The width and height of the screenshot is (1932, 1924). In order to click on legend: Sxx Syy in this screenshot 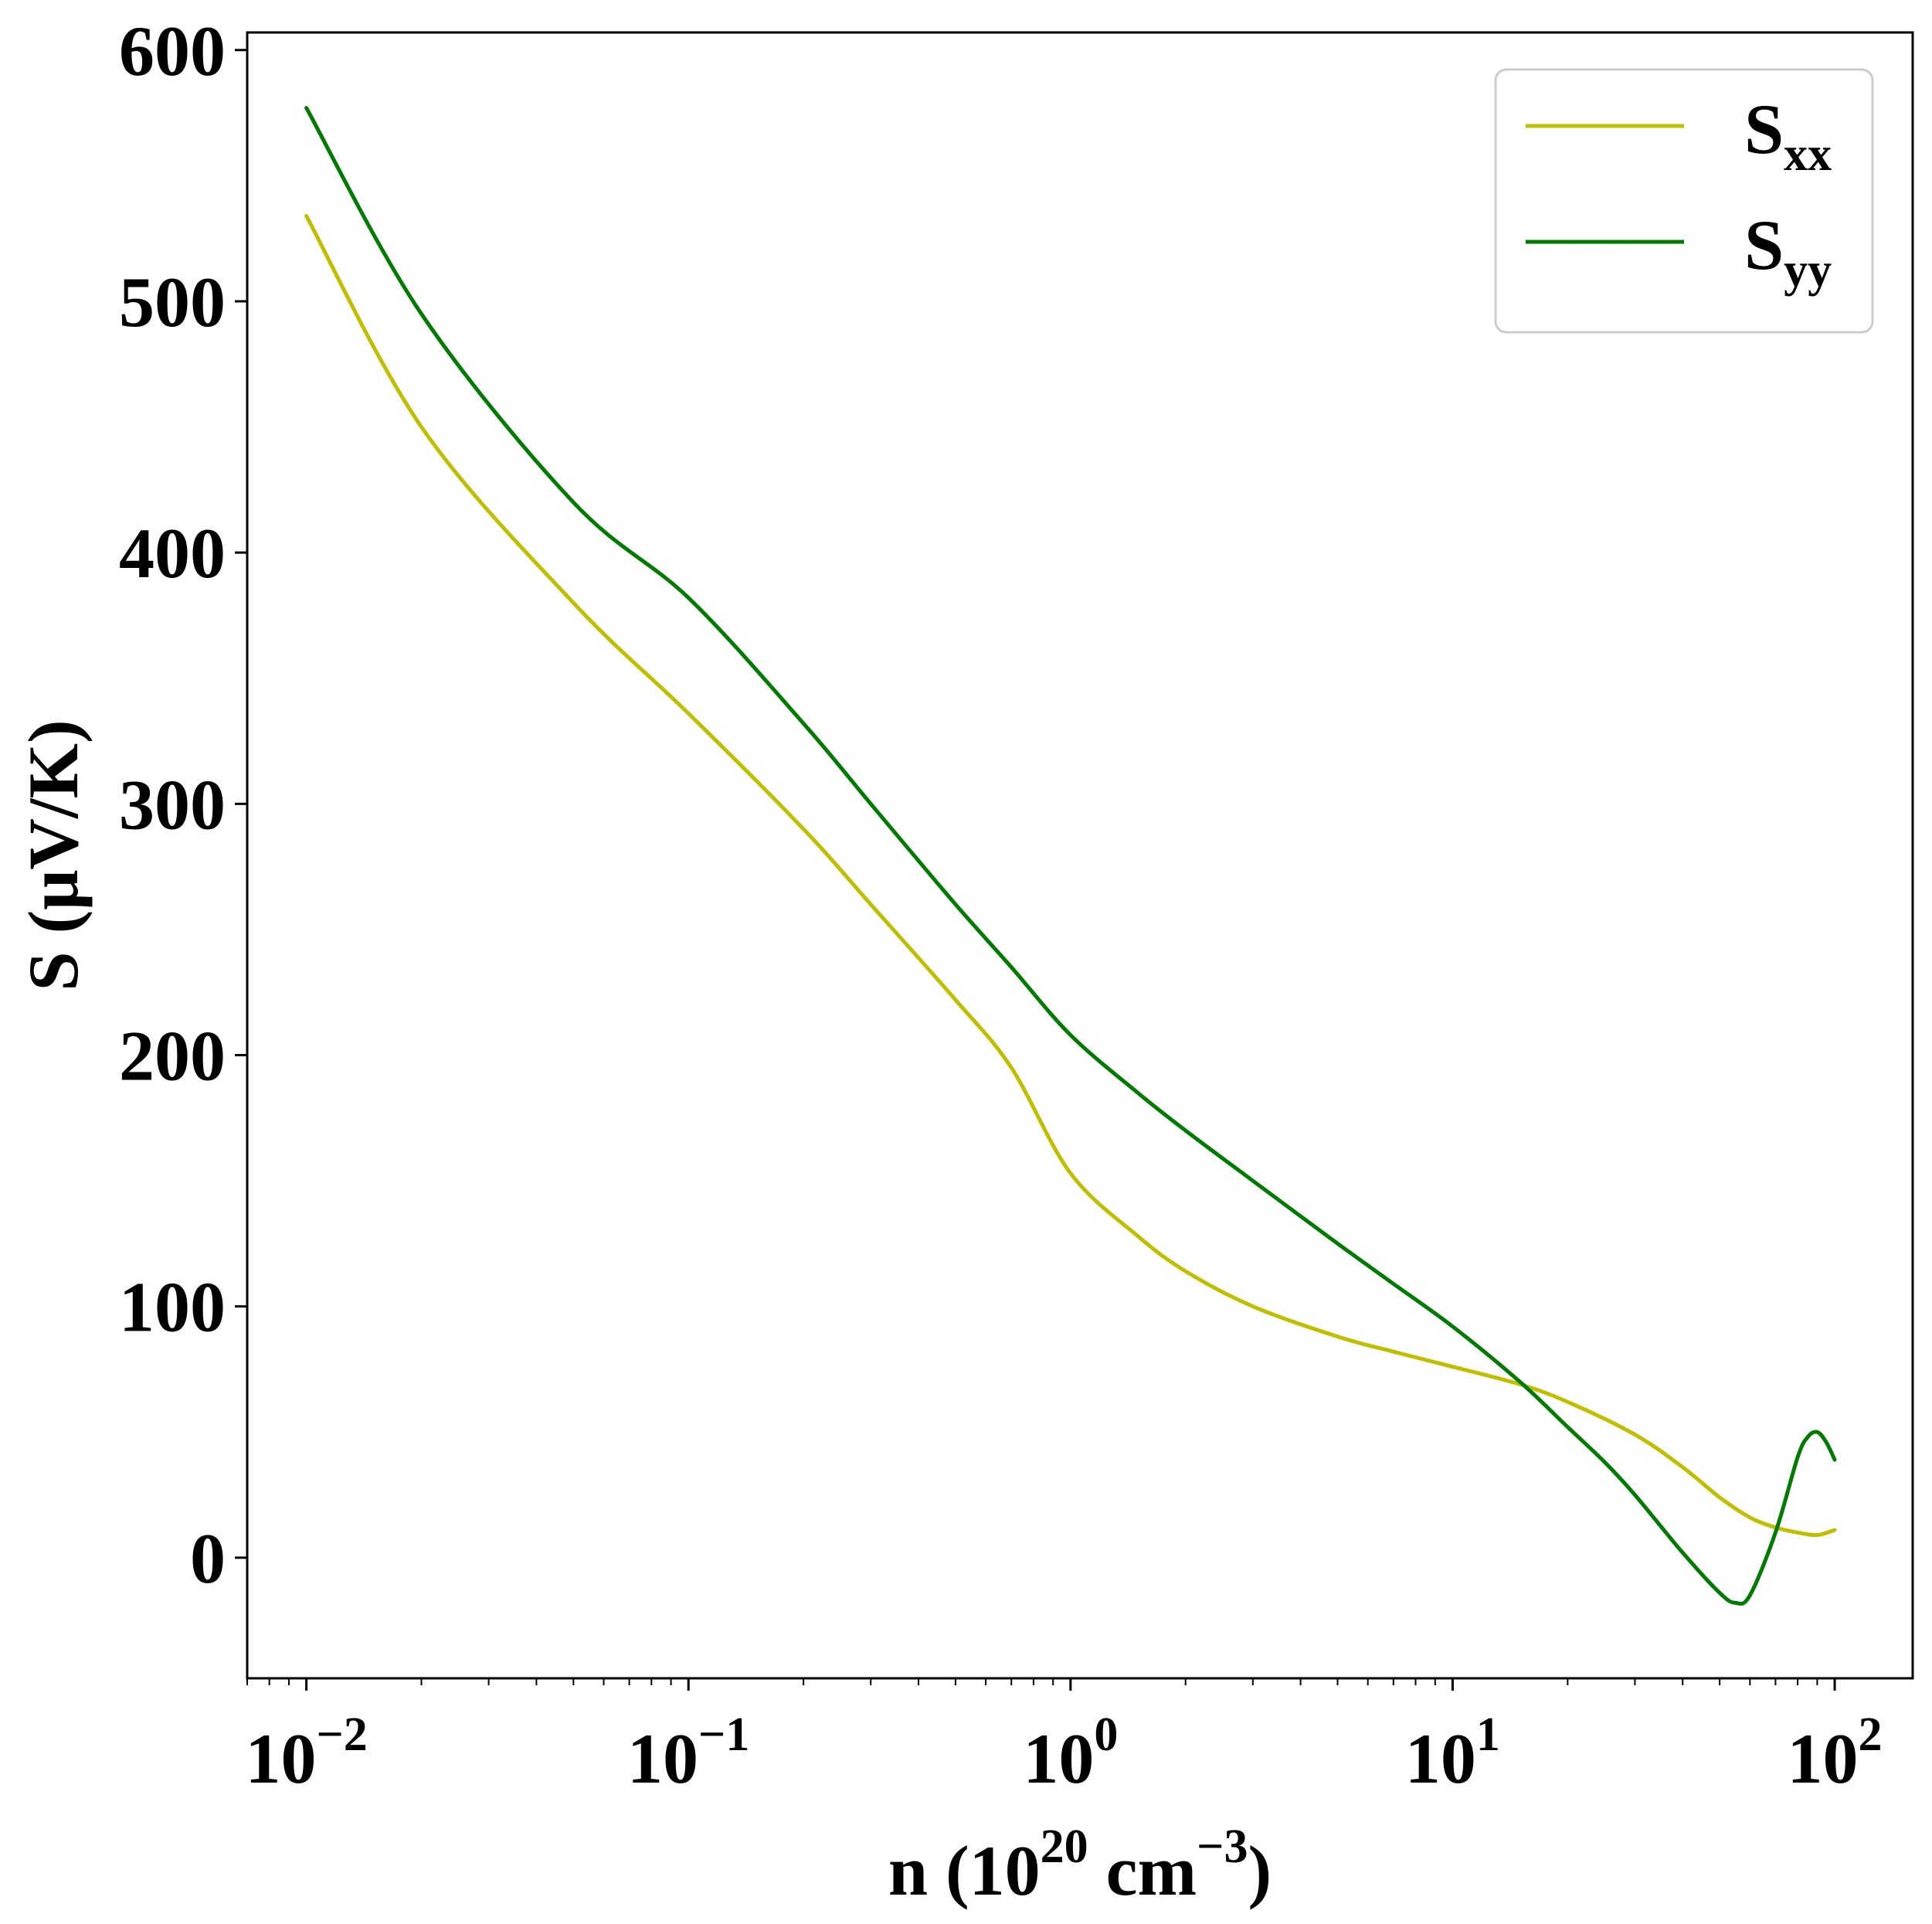, I will do `click(1684, 201)`.